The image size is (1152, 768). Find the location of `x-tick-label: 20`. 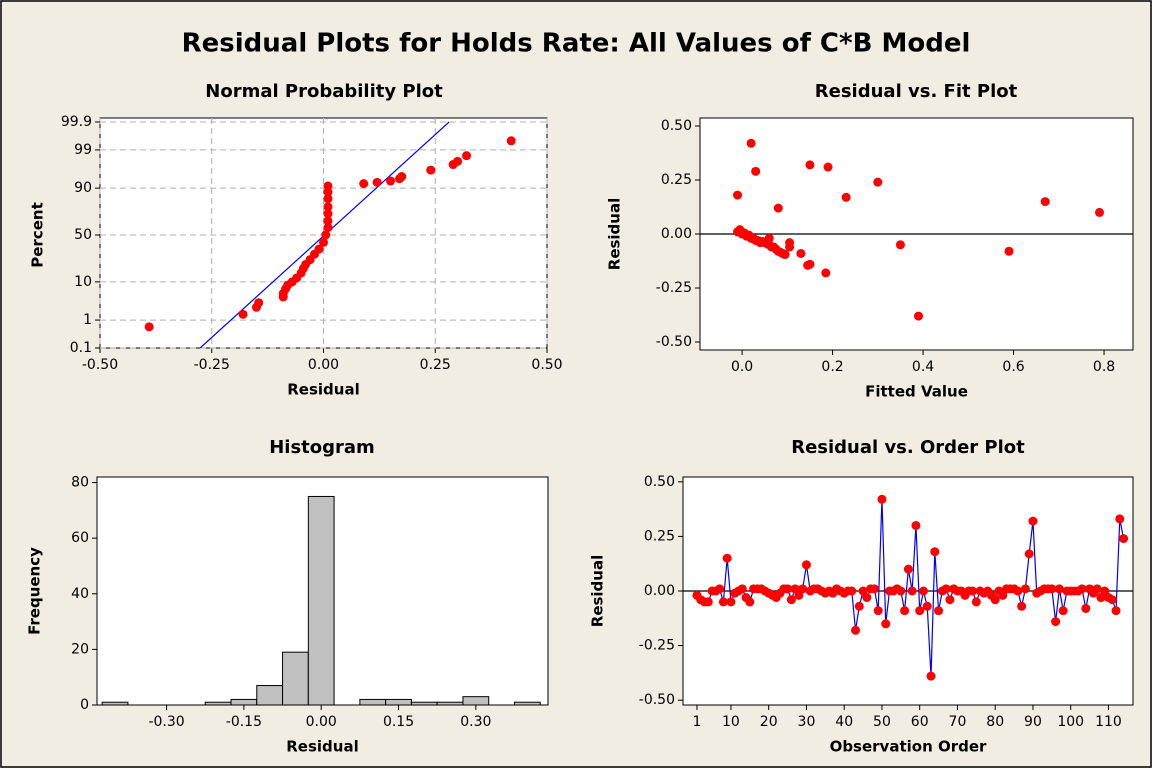

x-tick-label: 20 is located at coordinates (769, 722).